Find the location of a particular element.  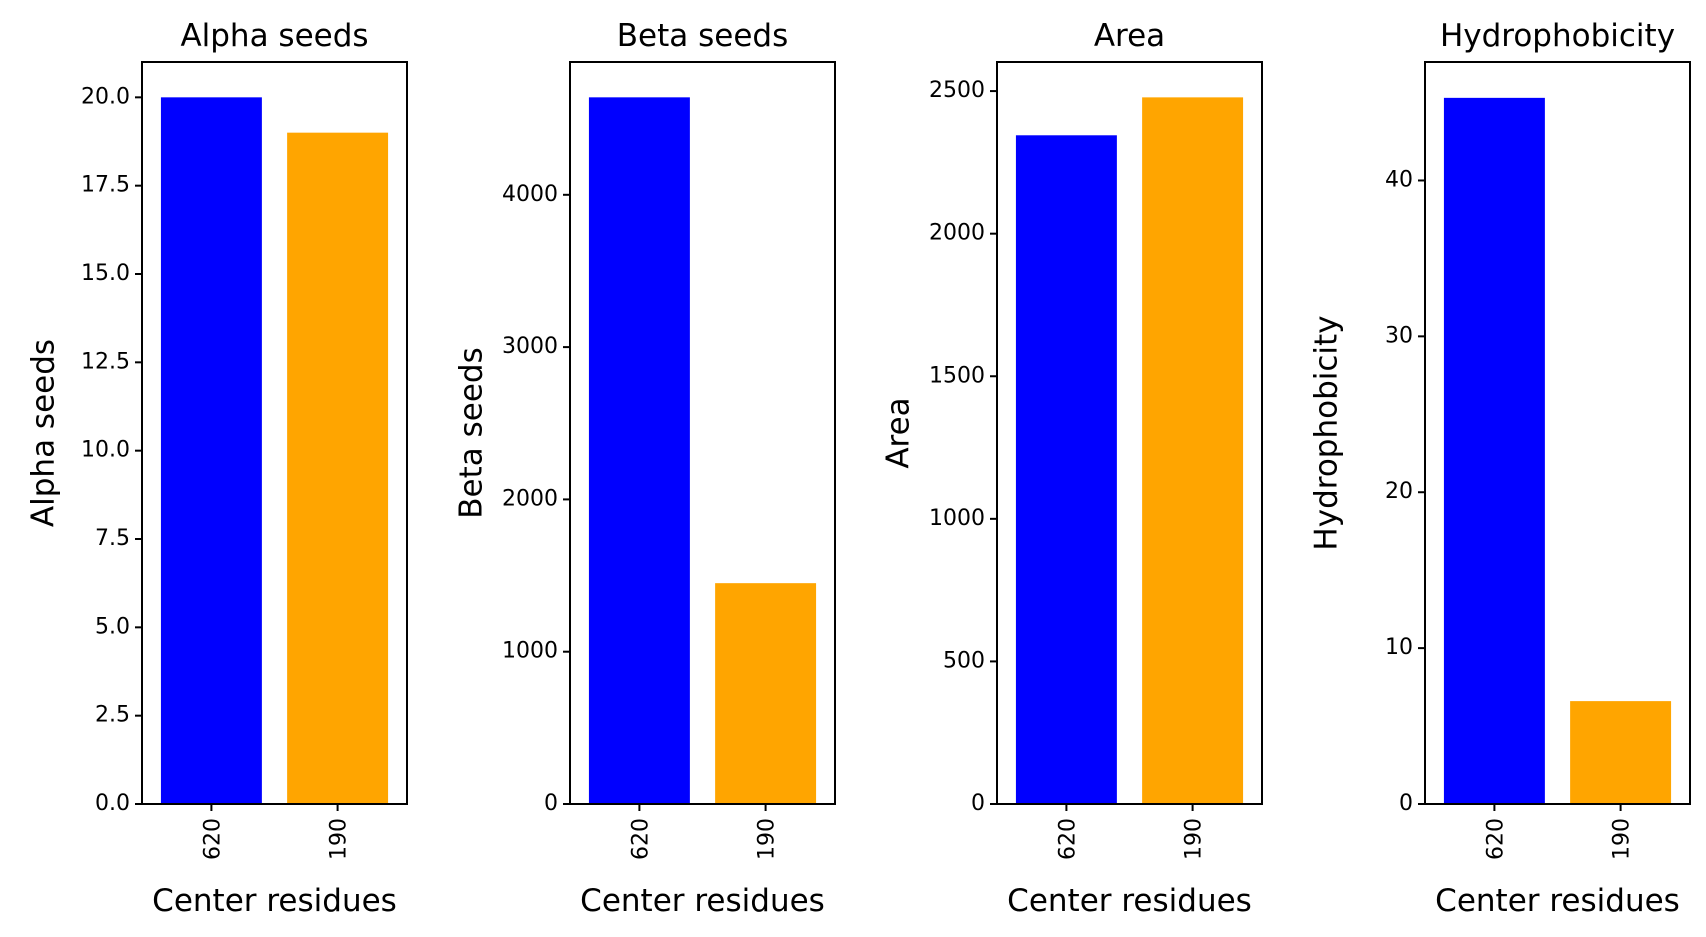

y-tick-label: 10.0 is located at coordinates (105, 450).